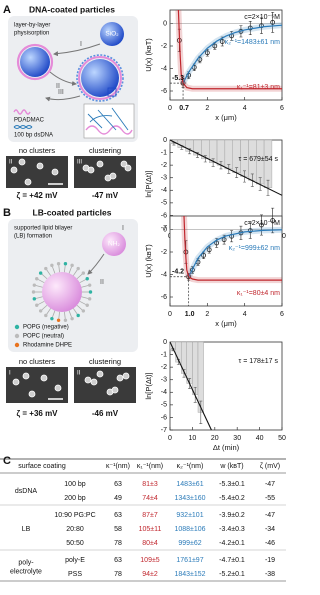 Image resolution: width=320 pixels, height=595 pixels. Describe the element at coordinates (26, 571) in the screenshot. I see `table-group: electrolyte` at that location.